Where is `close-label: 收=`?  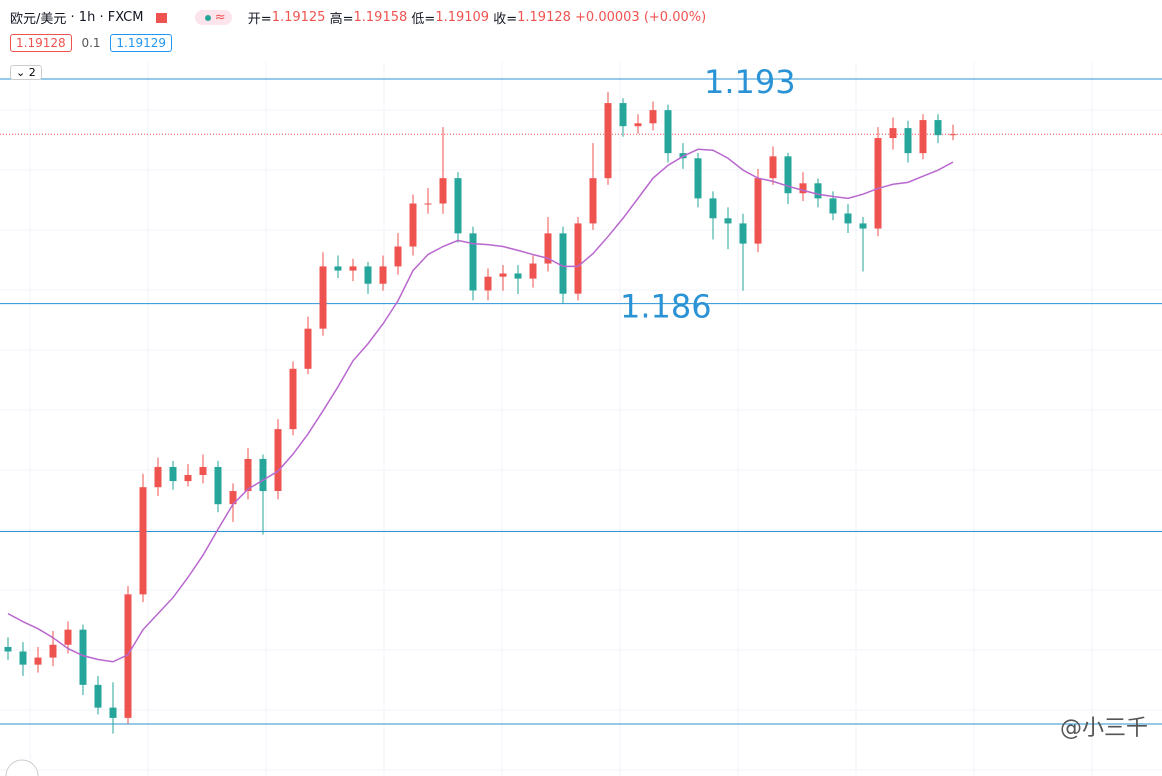 close-label: 收= is located at coordinates (505, 19).